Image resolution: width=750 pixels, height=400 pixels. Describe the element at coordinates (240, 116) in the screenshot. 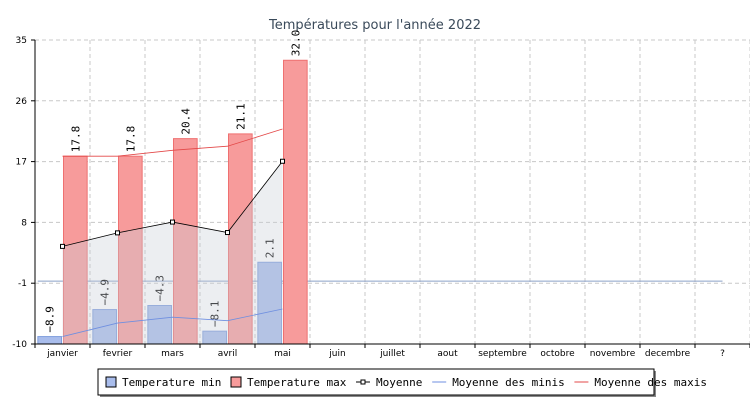

I see `bar-data-label: 21.1` at that location.